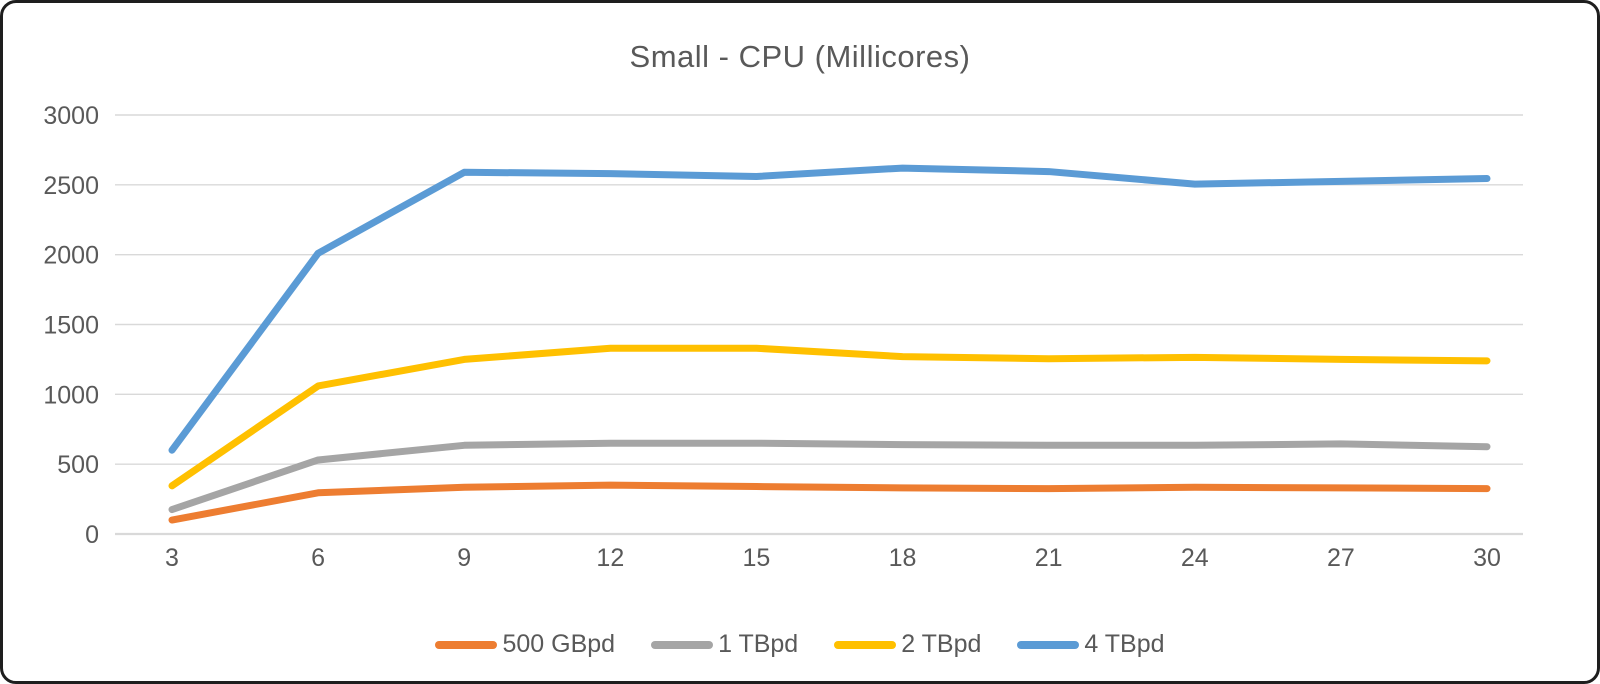 The height and width of the screenshot is (684, 1600). What do you see at coordinates (800, 644) in the screenshot?
I see `legend: 500 GBpd 1 TBpd 2 TBpd 4 TBpd` at bounding box center [800, 644].